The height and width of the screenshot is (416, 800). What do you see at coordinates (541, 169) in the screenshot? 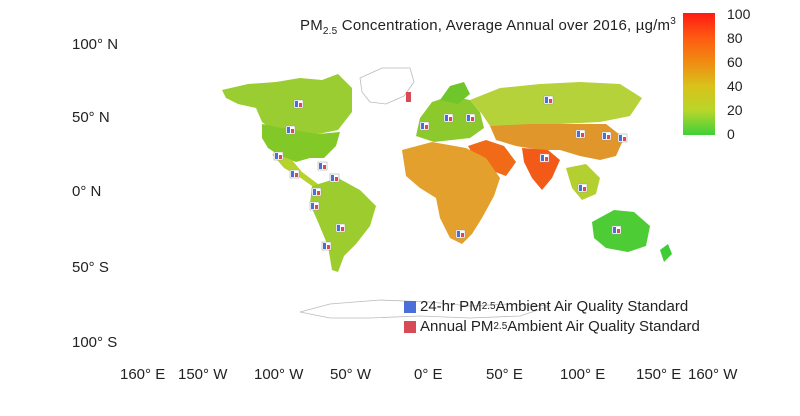
I see `south-asia` at bounding box center [541, 169].